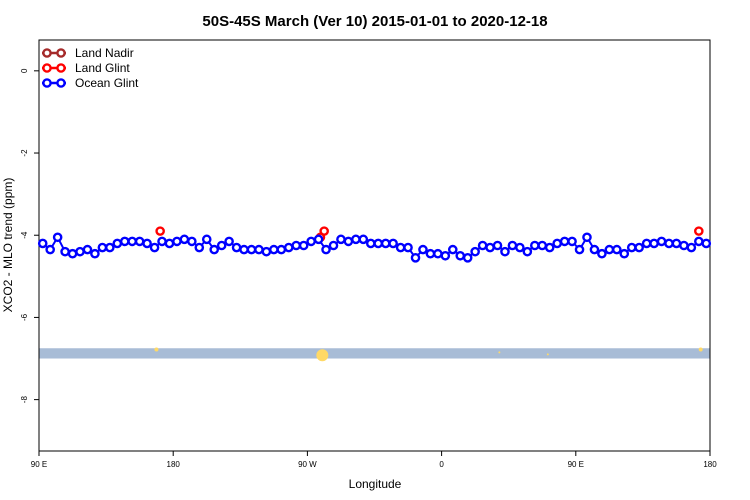  I want to click on land-band, so click(374, 353).